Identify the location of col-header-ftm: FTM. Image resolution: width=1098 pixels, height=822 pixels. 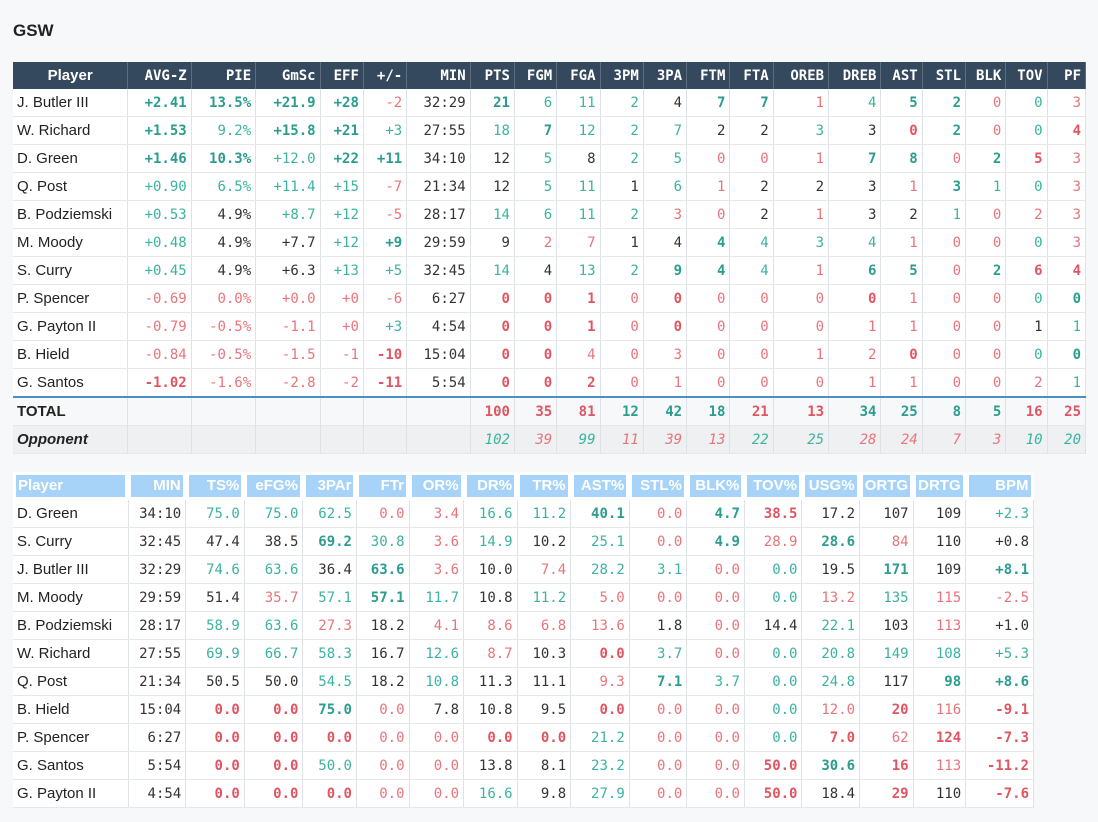
(708, 75).